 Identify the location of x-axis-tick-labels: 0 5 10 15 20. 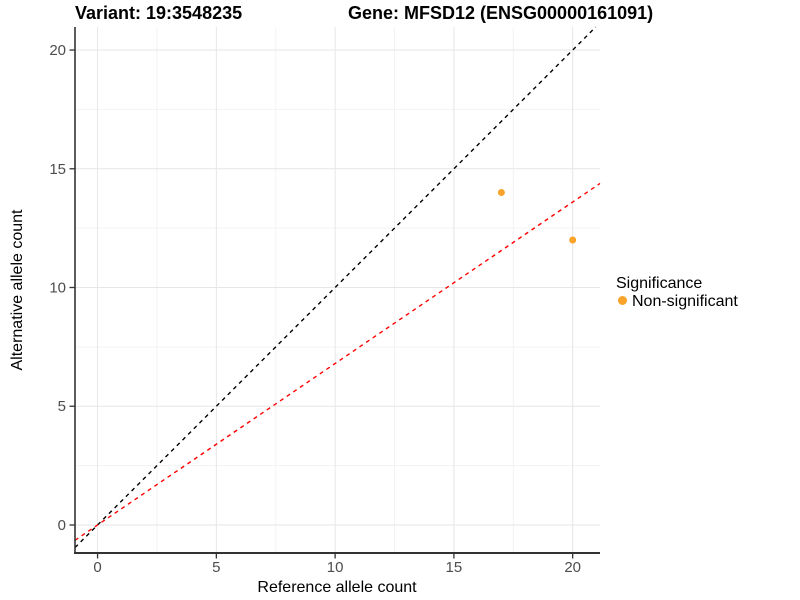
(337, 567).